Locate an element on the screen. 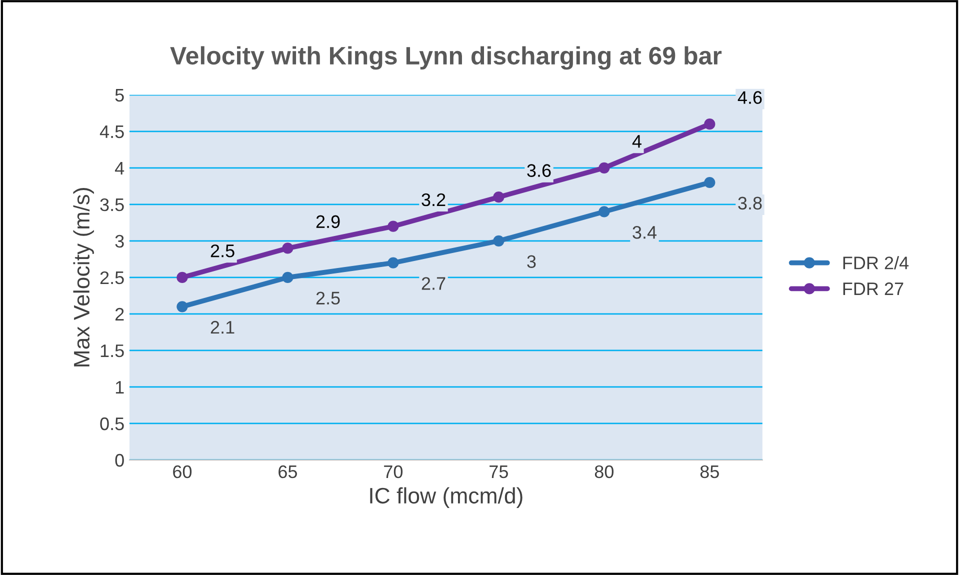  y-tick-label: 4 is located at coordinates (119, 168).